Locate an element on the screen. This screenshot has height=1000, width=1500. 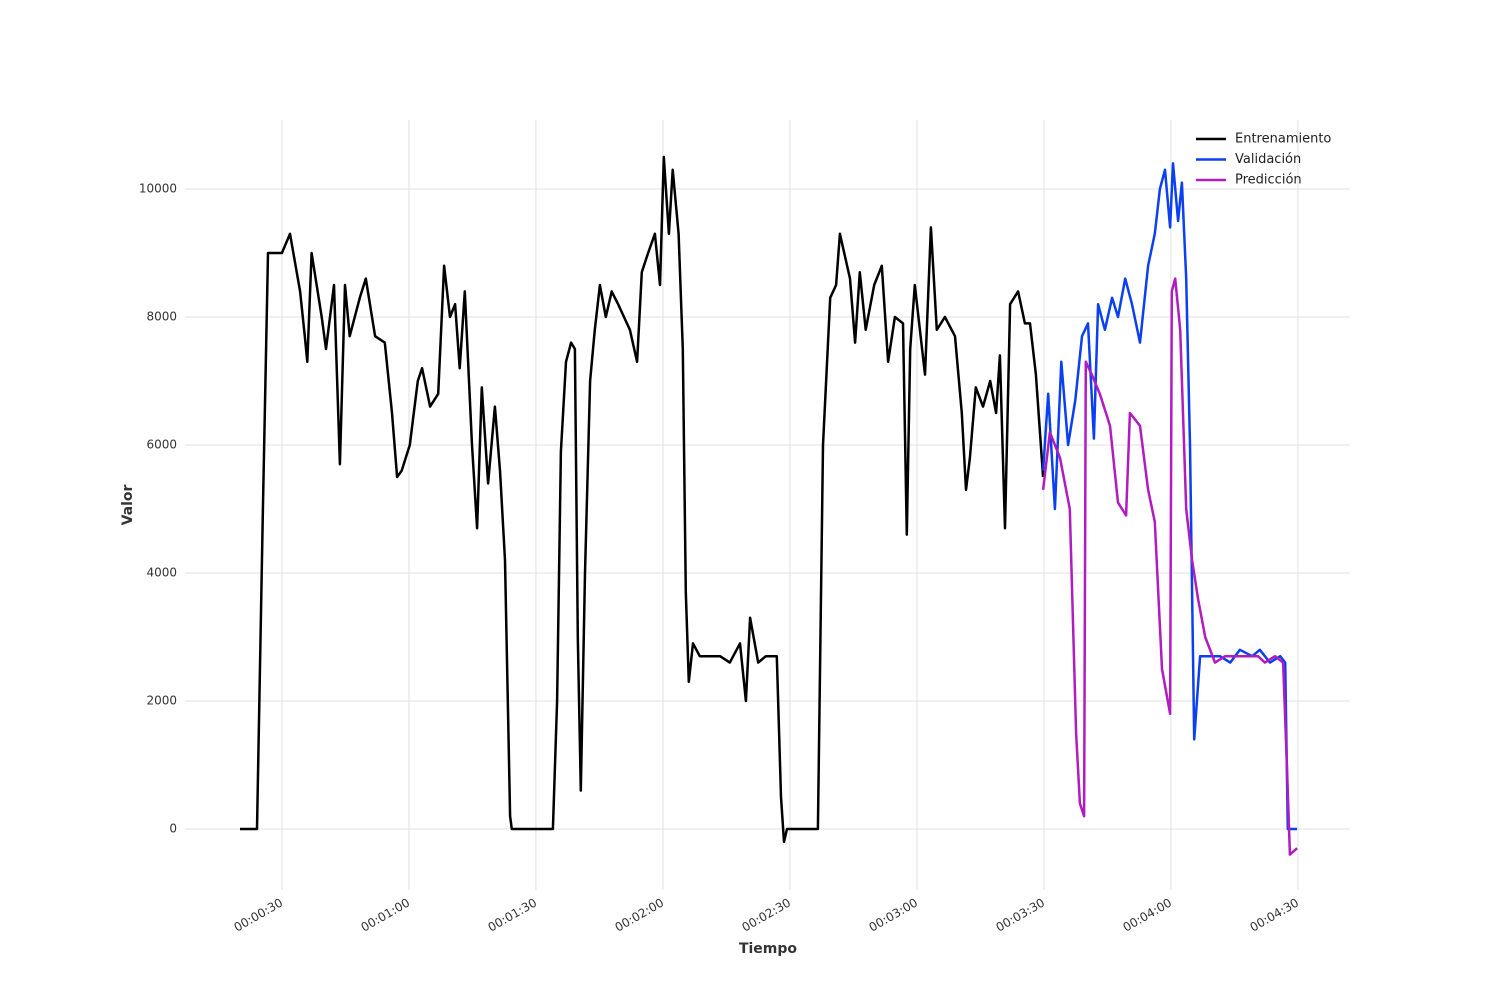
x-tick-label: 00:03:30 is located at coordinates (1020, 915).